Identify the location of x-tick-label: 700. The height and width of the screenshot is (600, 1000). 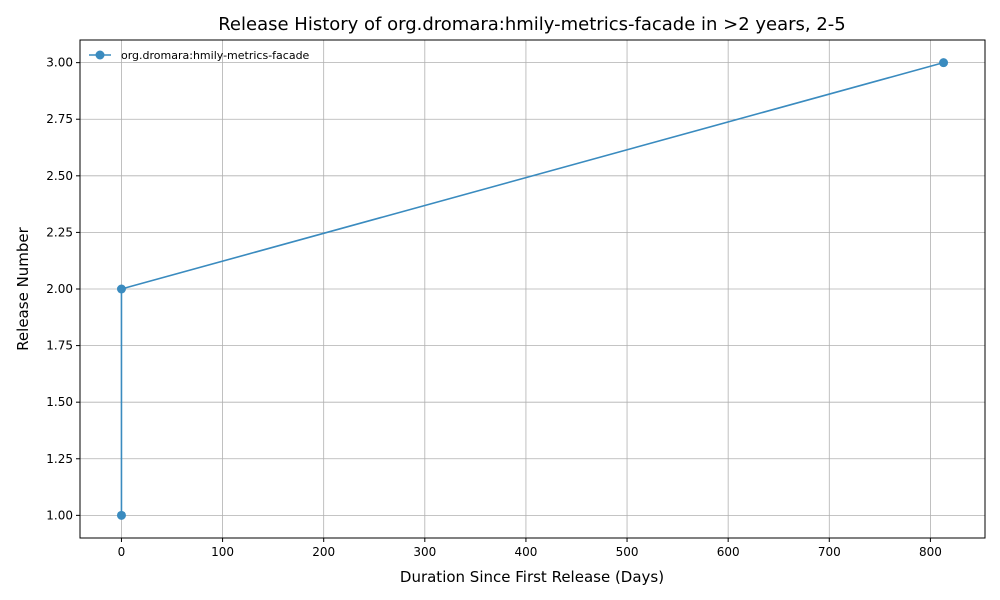
(829, 552).